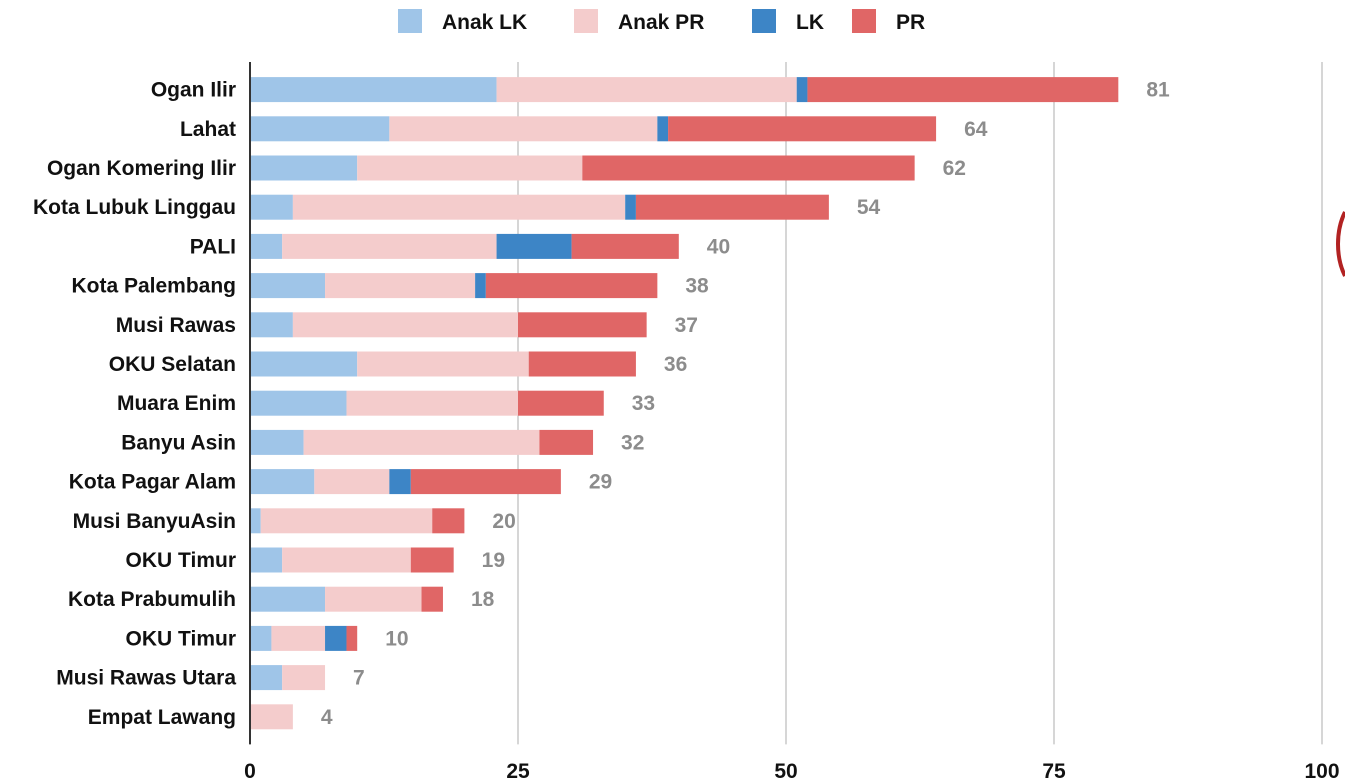 This screenshot has width=1345, height=780. Describe the element at coordinates (518, 770) in the screenshot. I see `x-tick-label: 25` at that location.